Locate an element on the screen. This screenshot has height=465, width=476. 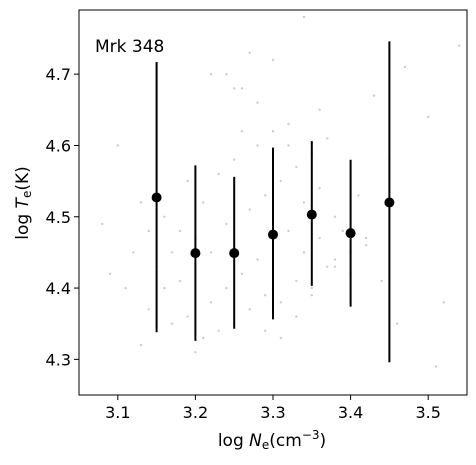
mean-markers is located at coordinates (273, 225).